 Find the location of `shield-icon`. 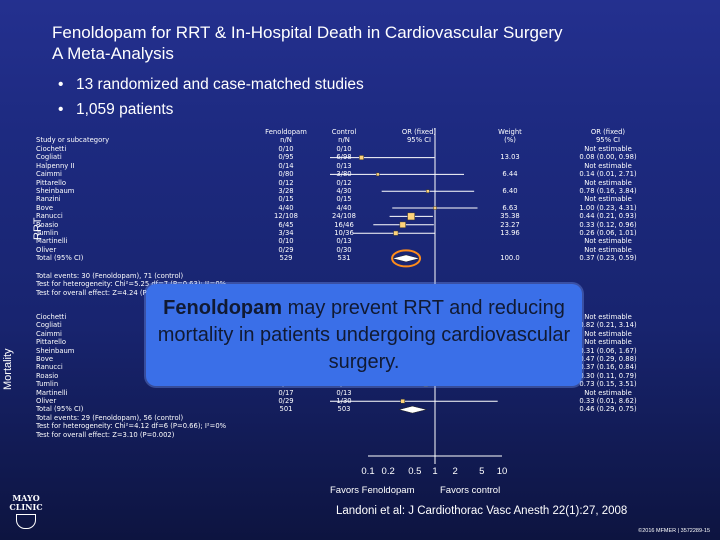

shield-icon is located at coordinates (26, 521).